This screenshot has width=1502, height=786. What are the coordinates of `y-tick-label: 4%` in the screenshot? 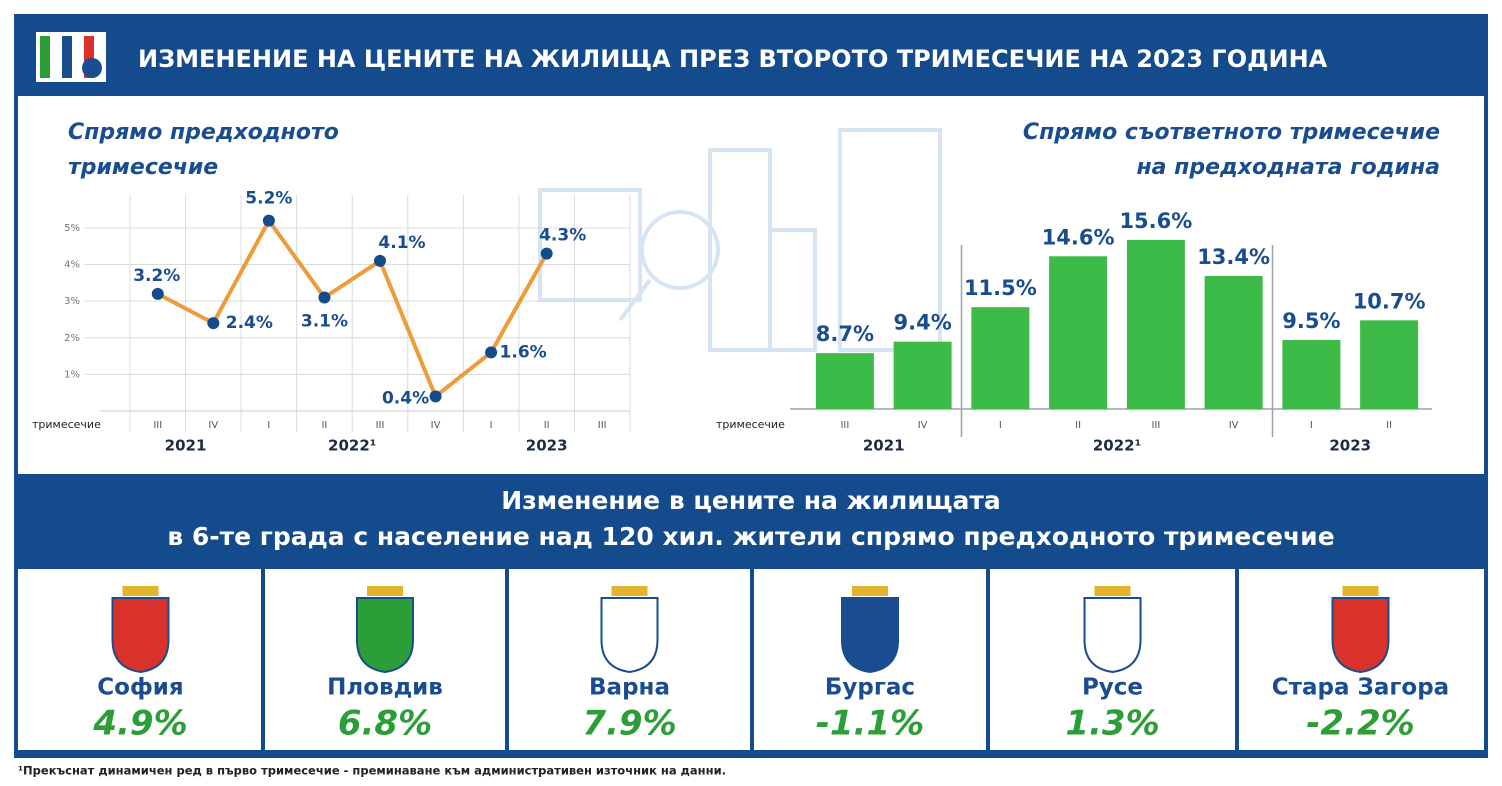 It's located at (72, 265).